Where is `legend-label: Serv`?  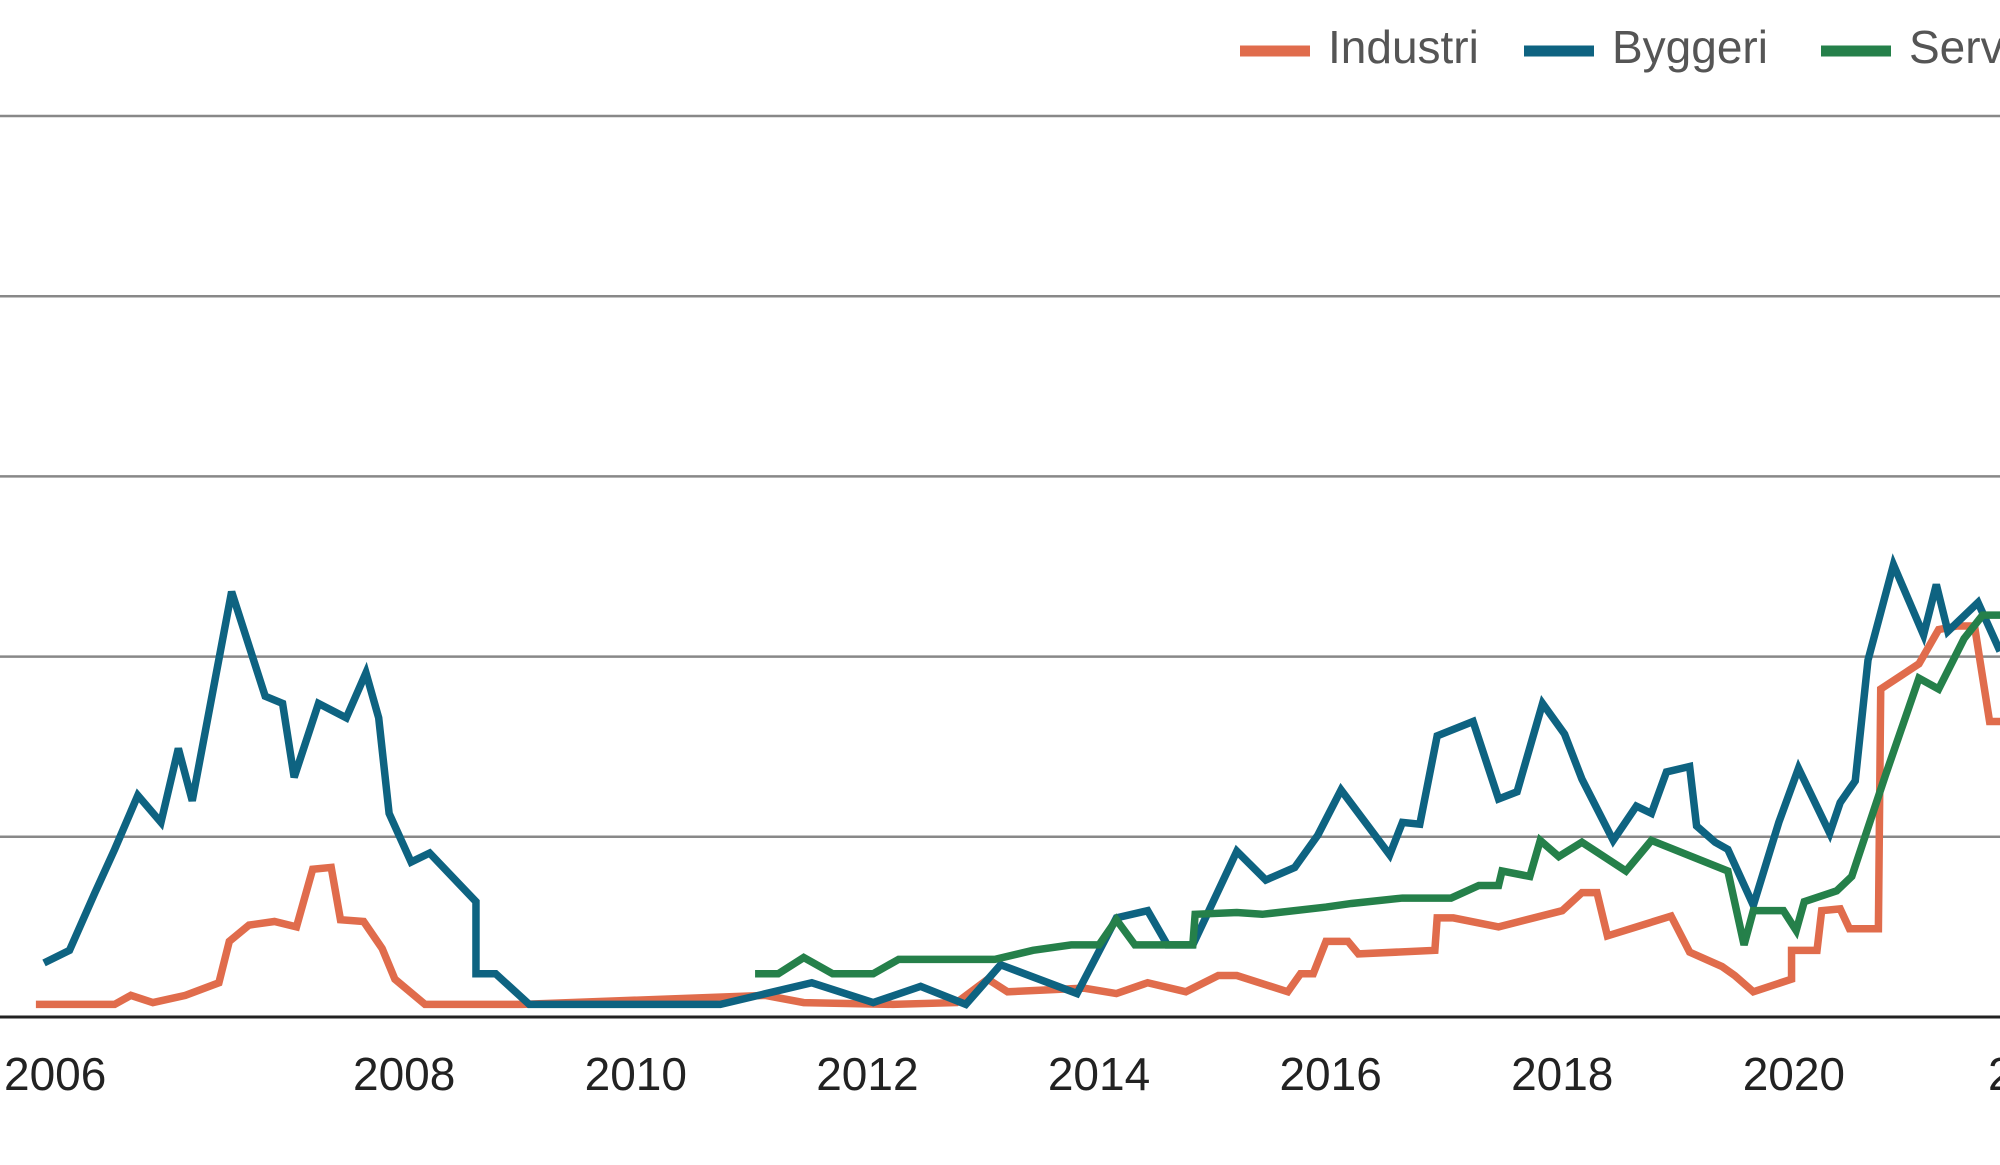
legend-label: Serv is located at coordinates (1954, 47).